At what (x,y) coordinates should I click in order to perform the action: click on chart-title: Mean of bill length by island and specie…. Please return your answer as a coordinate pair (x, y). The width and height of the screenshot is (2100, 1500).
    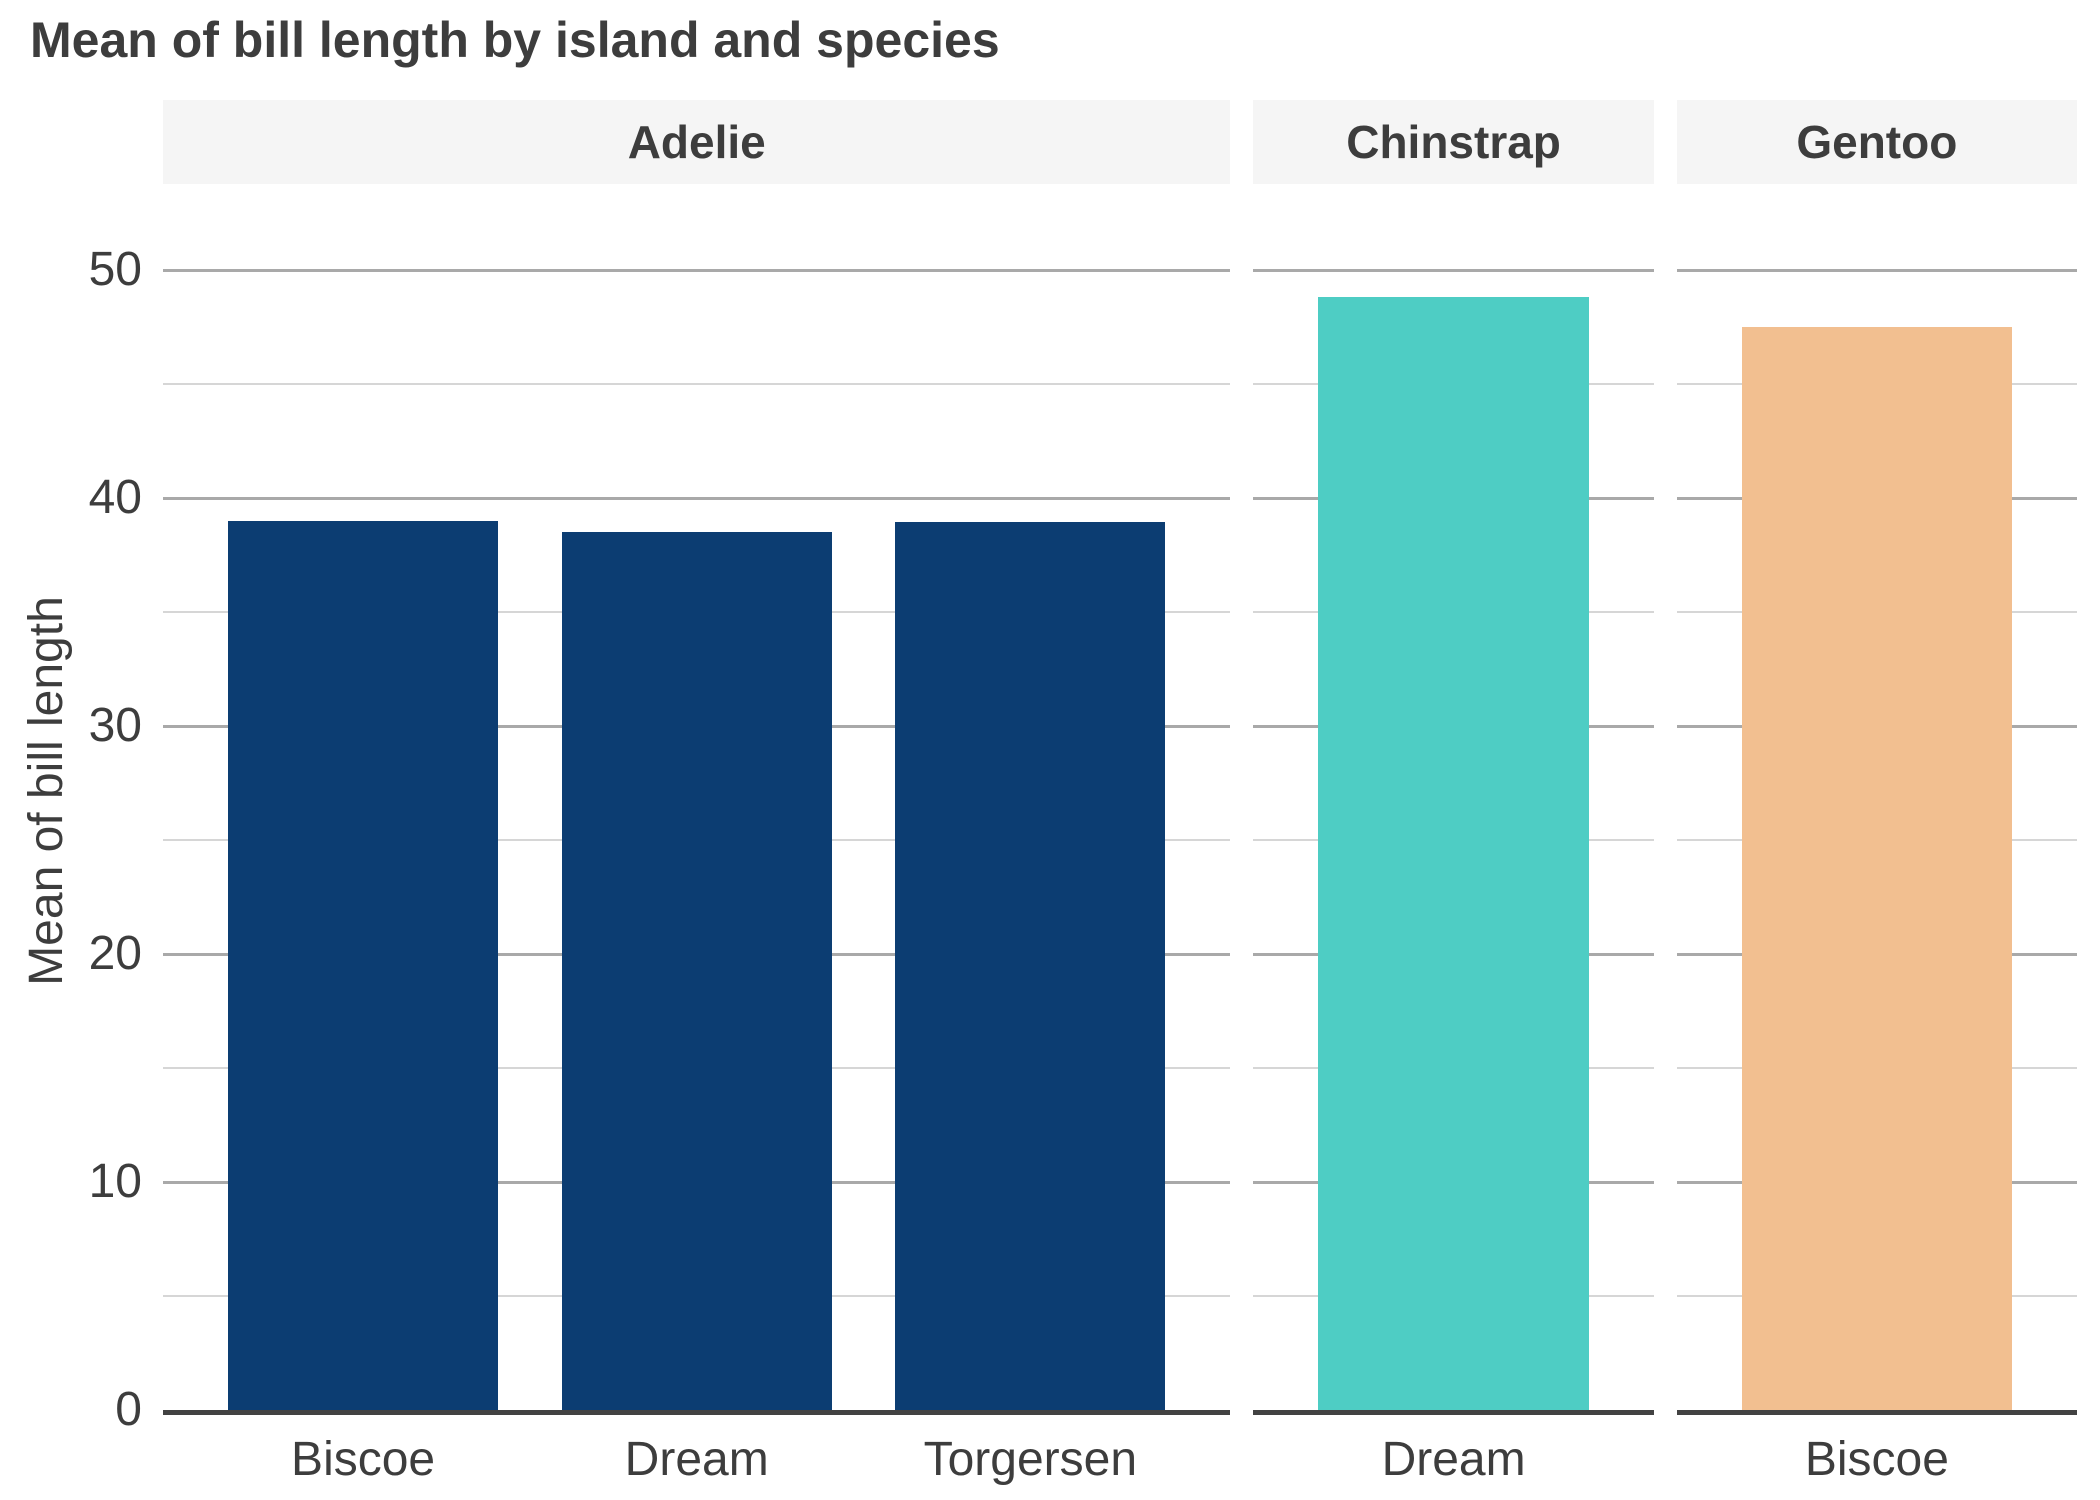
    Looking at the image, I should click on (515, 40).